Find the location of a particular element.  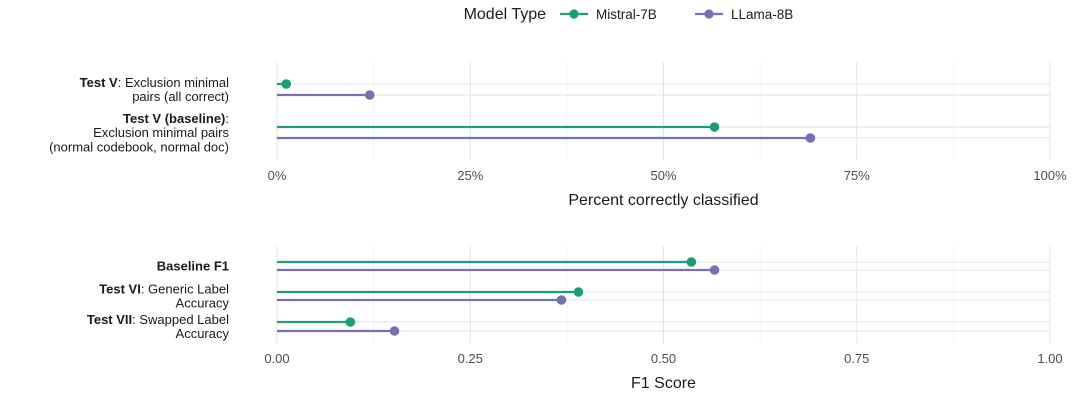

y-category-label: Test VI: Generic Label Accuracy is located at coordinates (164, 296).